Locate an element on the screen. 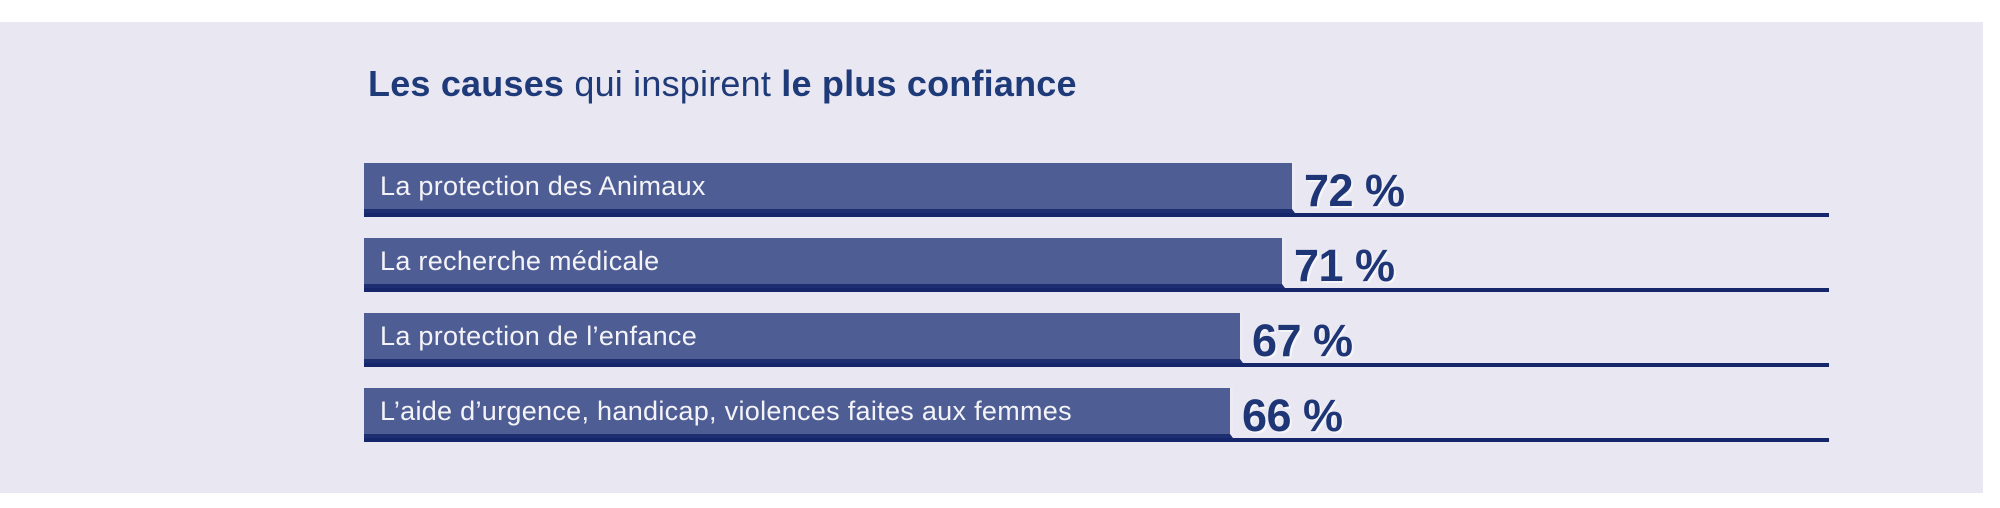  value-label: 72 % is located at coordinates (1354, 190).